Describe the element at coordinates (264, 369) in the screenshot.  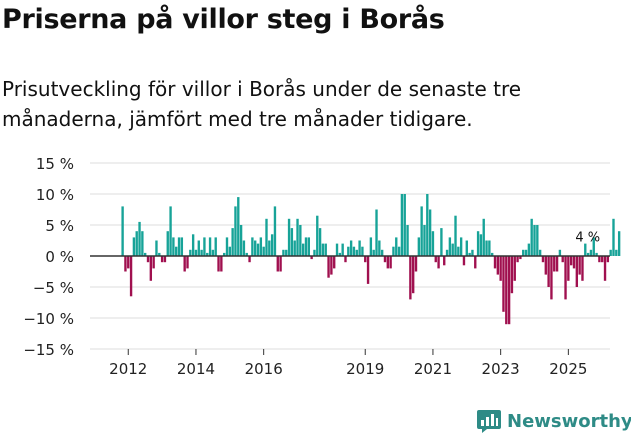
I see `x-tick-label: 2016` at that location.